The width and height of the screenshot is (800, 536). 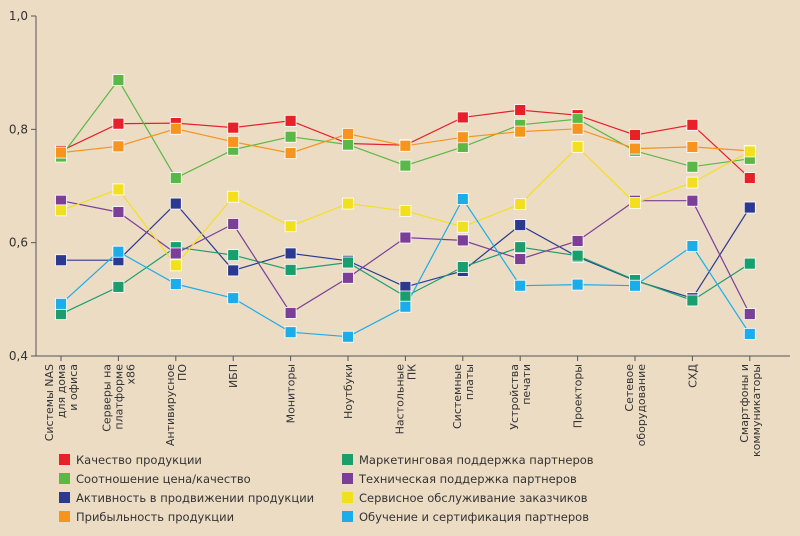 I want to click on x-tick-label: Антивирусное ПО, so click(x=176, y=405).